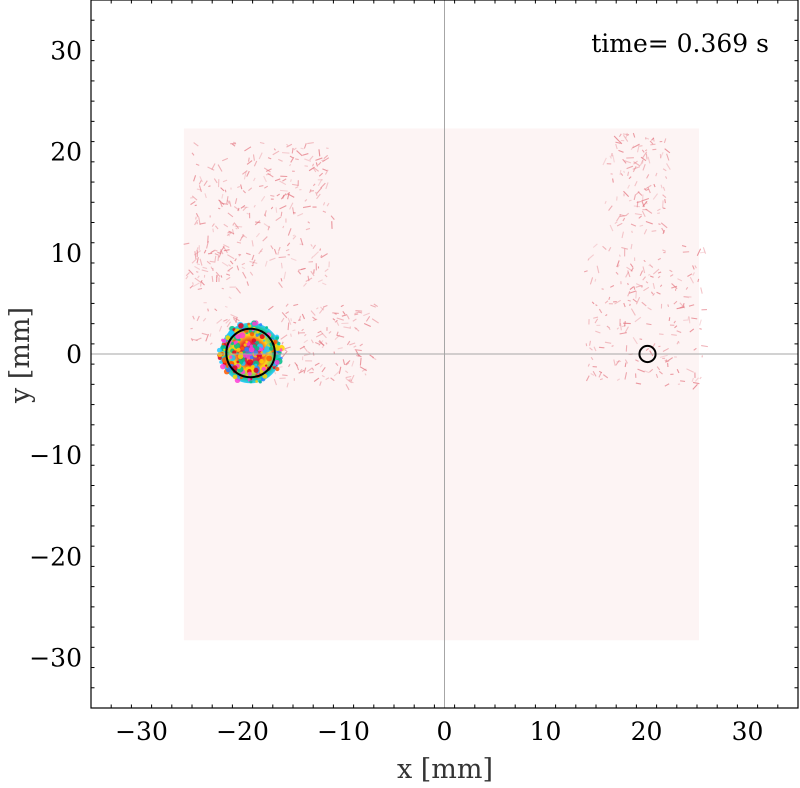  What do you see at coordinates (646, 261) in the screenshot?
I see `wake-right` at bounding box center [646, 261].